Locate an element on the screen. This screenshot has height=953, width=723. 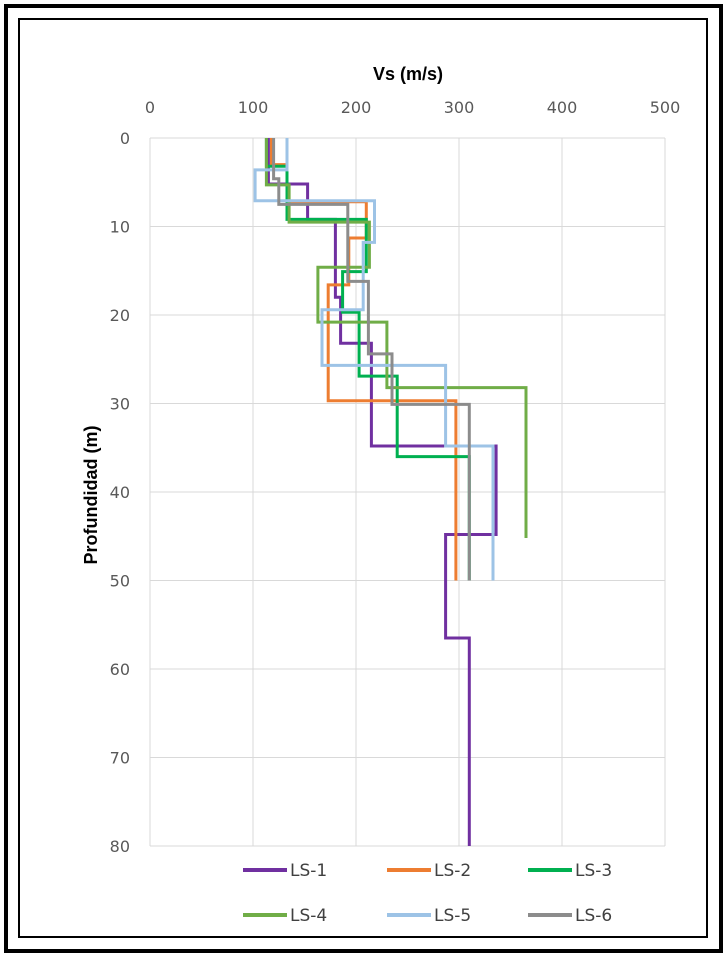
y-tick-label: 20 is located at coordinates (120, 315).